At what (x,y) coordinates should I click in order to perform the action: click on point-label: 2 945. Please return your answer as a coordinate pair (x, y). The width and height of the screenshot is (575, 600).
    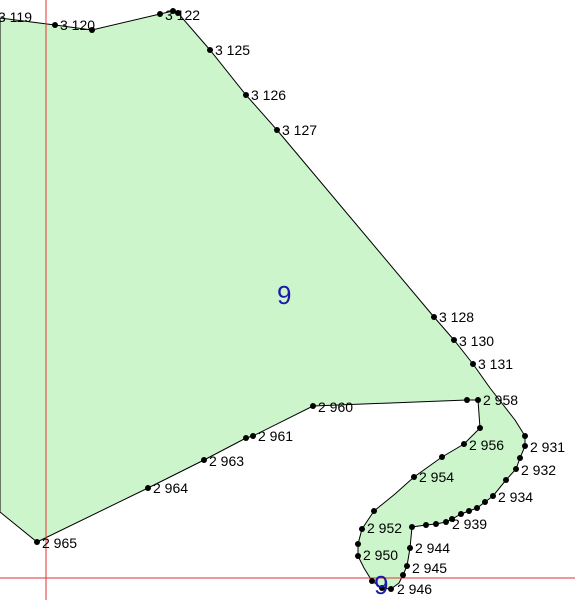
    Looking at the image, I should click on (429, 568).